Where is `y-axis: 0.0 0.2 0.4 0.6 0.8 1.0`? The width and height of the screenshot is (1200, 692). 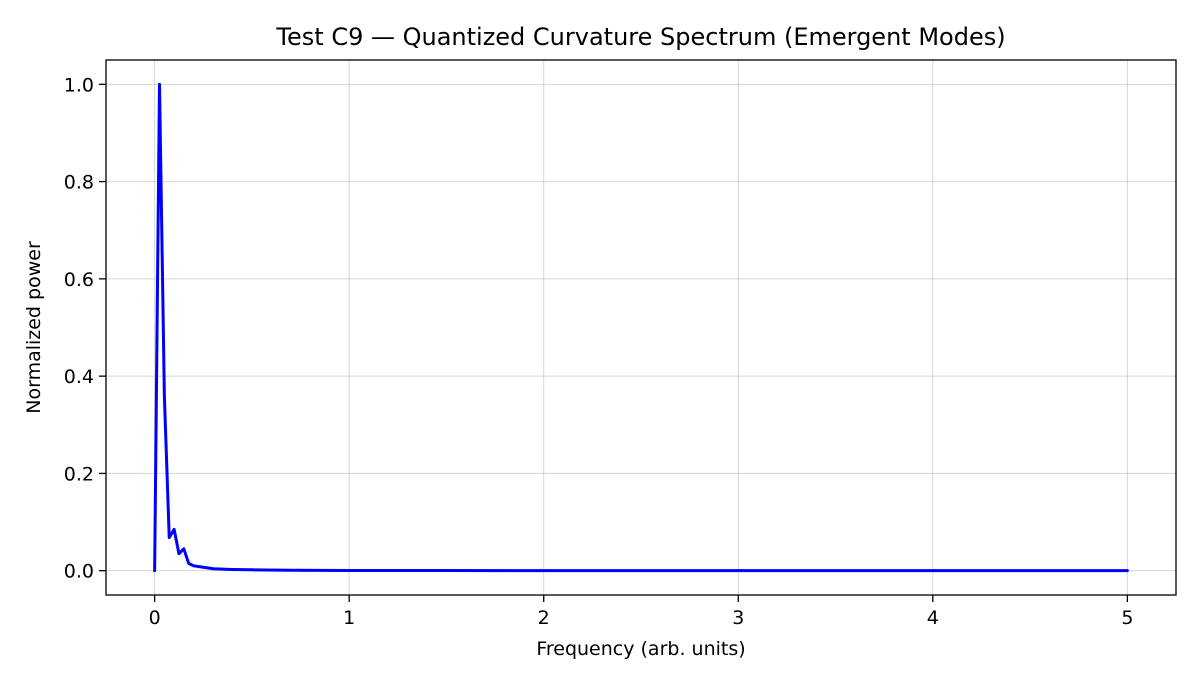 y-axis: 0.0 0.2 0.4 0.6 0.8 1.0 is located at coordinates (85, 328).